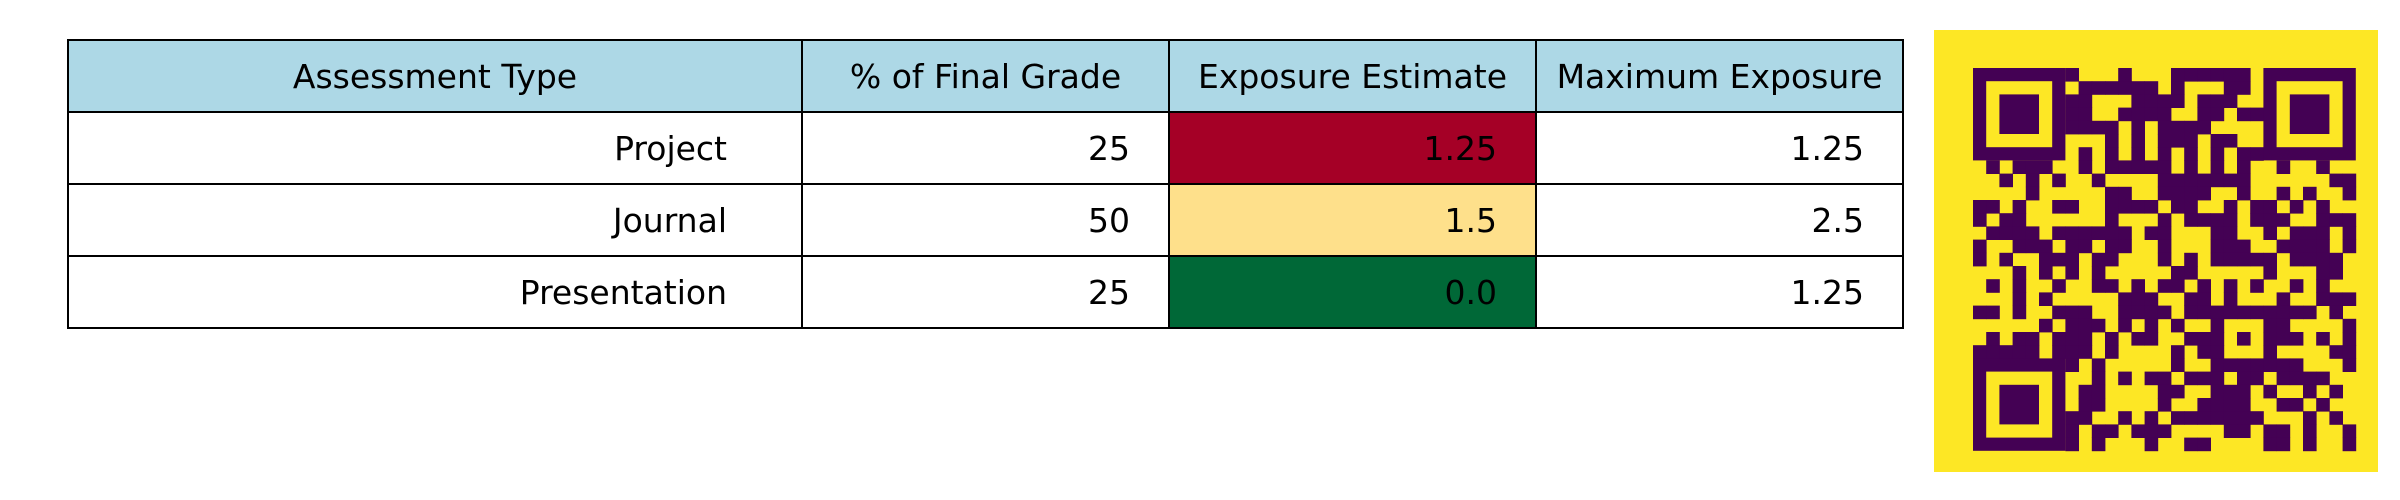 Image resolution: width=2400 pixels, height=500 pixels. What do you see at coordinates (1352, 76) in the screenshot?
I see `header-exposure-estimate: Exposure Estimate` at bounding box center [1352, 76].